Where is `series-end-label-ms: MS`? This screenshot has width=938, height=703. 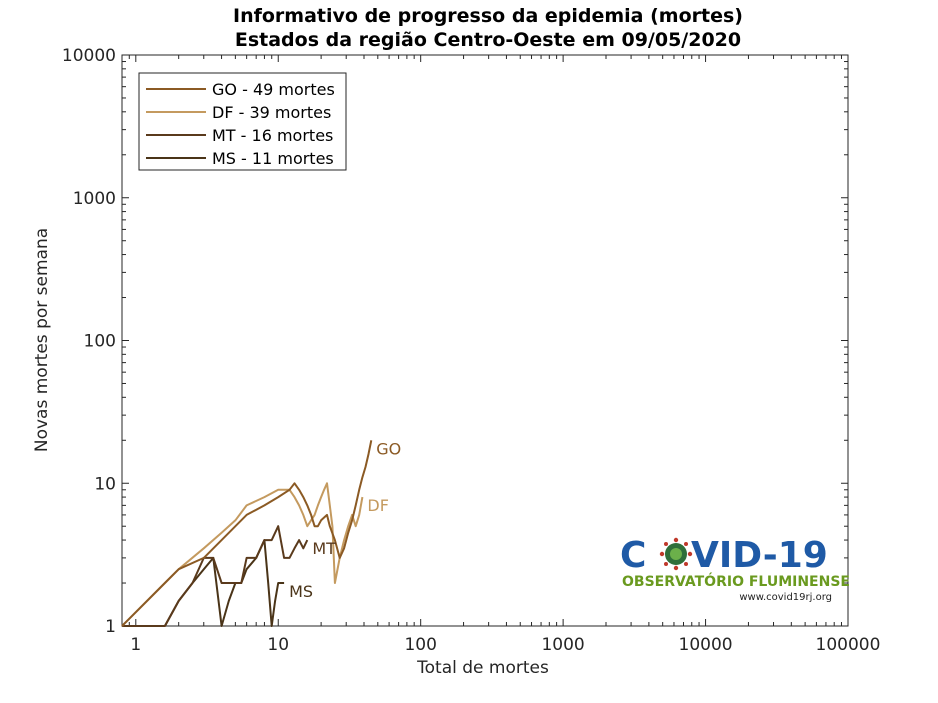
series-end-label-ms: MS is located at coordinates (301, 591).